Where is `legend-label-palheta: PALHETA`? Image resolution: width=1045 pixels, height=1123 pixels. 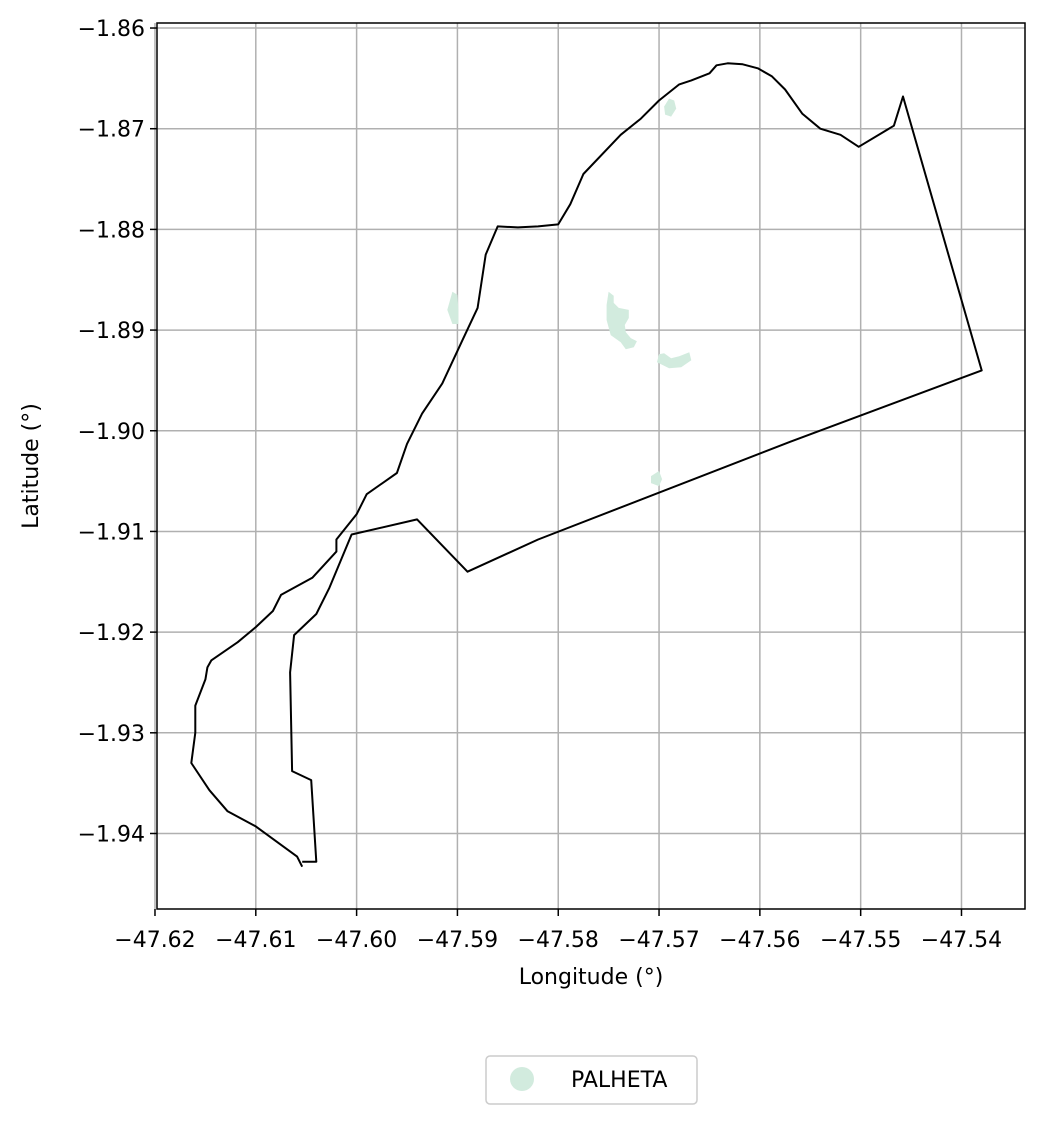 legend-label-palheta: PALHETA is located at coordinates (619, 1080).